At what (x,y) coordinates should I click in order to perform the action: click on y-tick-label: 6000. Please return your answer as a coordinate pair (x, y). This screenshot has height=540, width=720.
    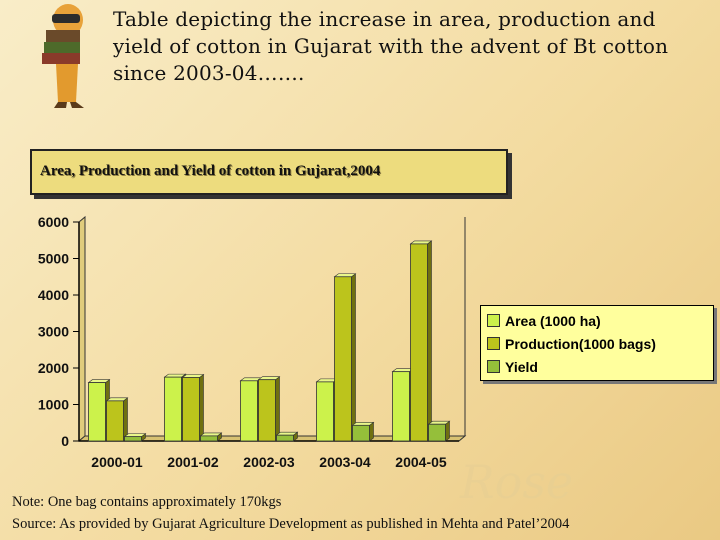
    Looking at the image, I should click on (53, 222).